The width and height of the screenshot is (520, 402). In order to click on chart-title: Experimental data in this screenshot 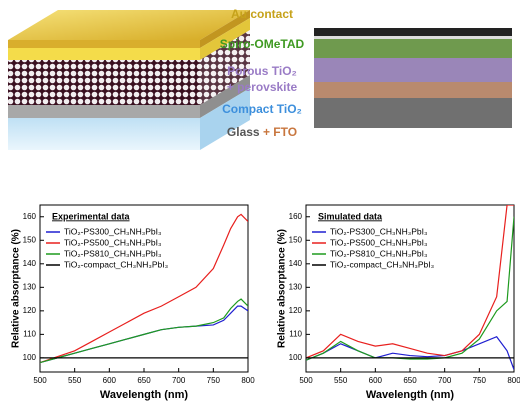, I will do `click(91, 216)`.